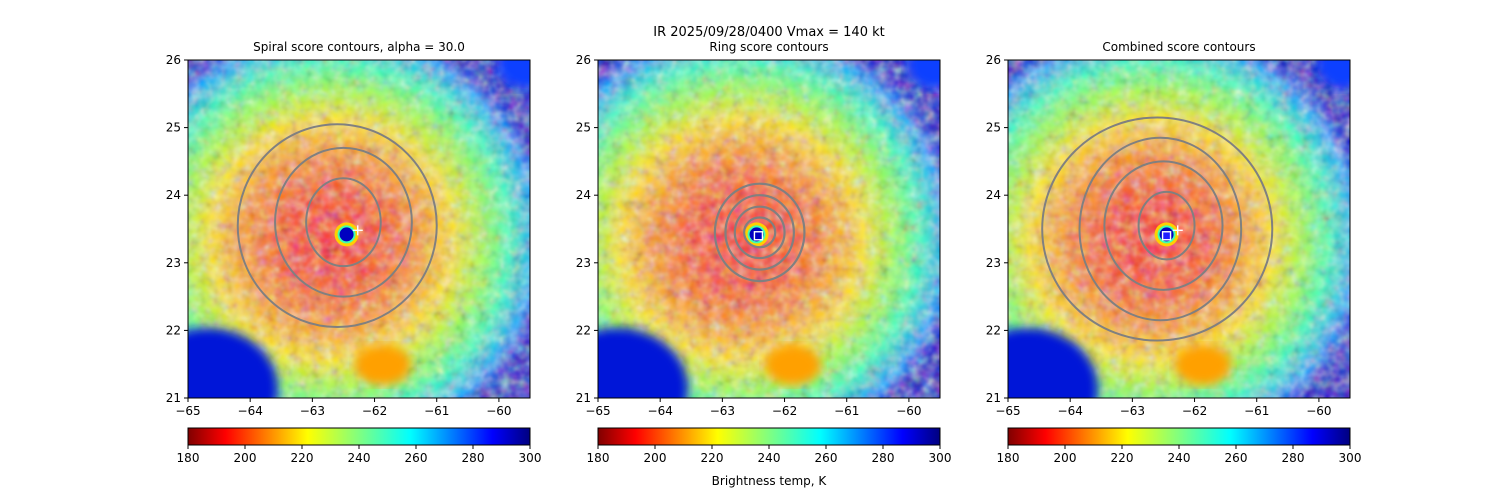  Describe the element at coordinates (770, 481) in the screenshot. I see `colorbar-label: Brightness temp, K` at that location.